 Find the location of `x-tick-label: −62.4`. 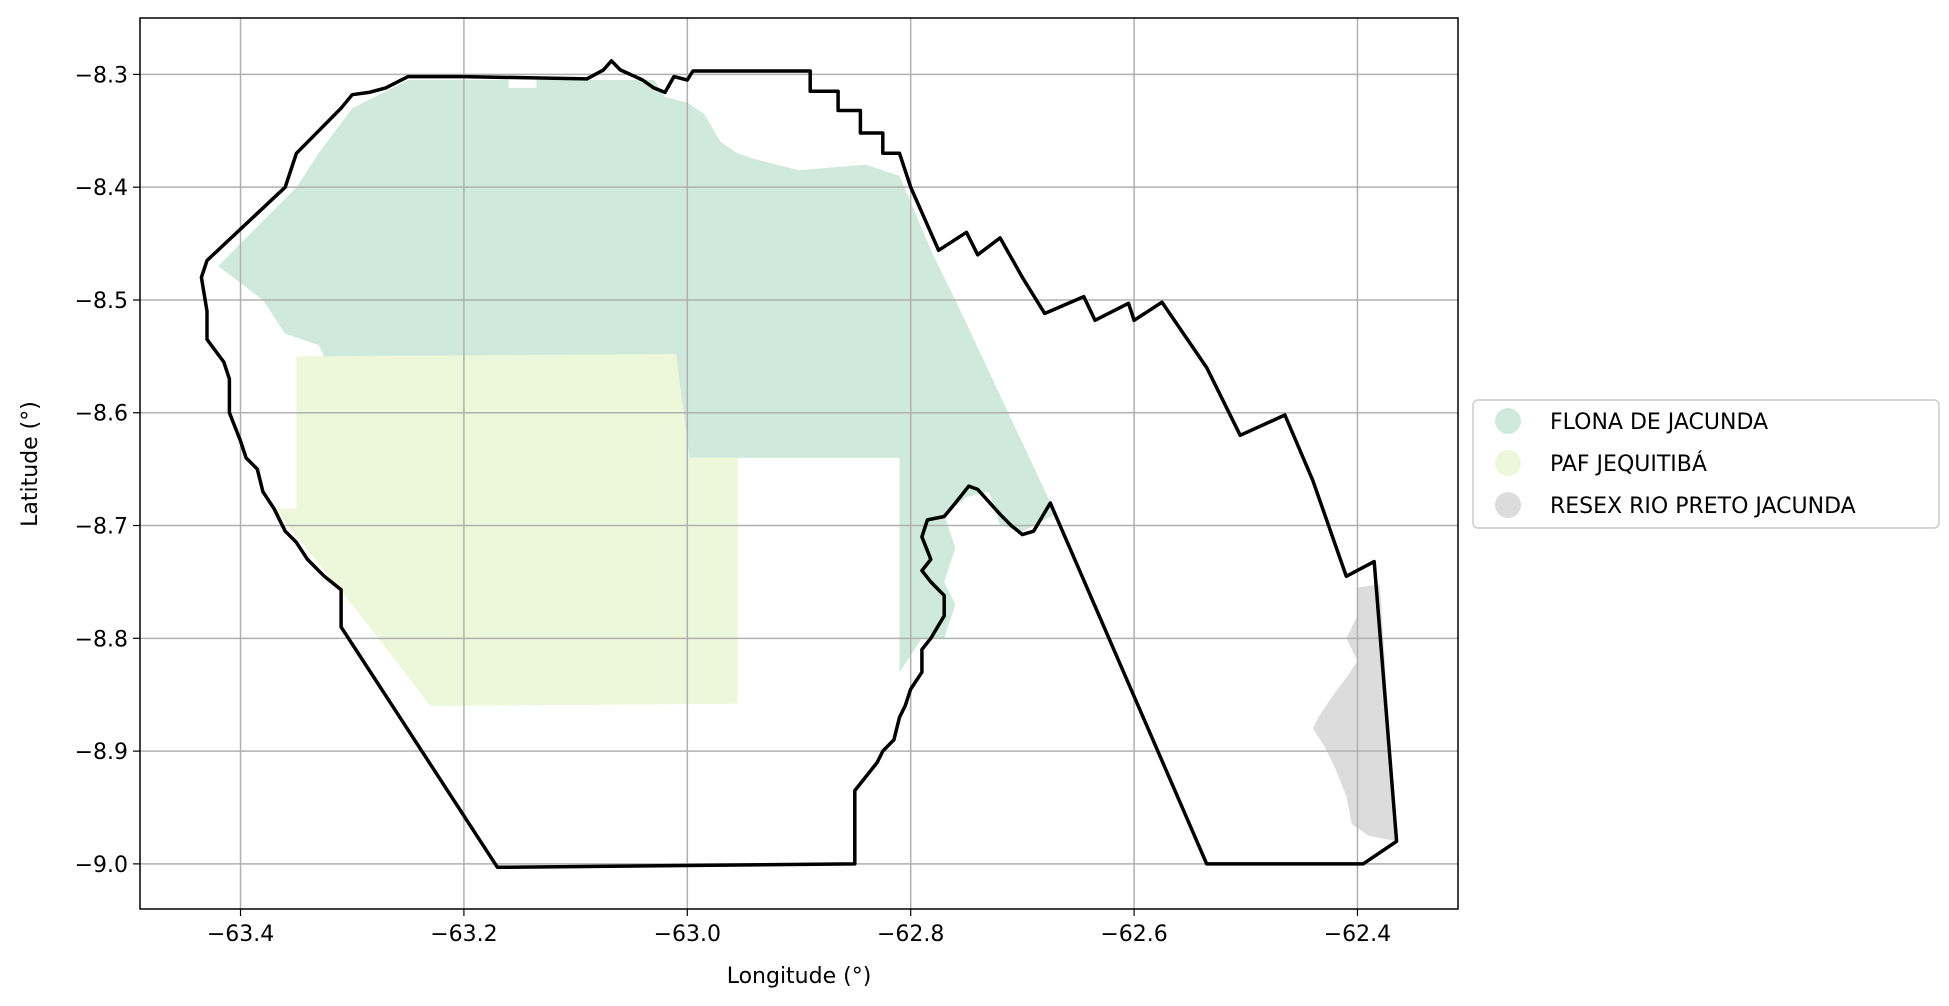

x-tick-label: −62.4 is located at coordinates (1357, 934).